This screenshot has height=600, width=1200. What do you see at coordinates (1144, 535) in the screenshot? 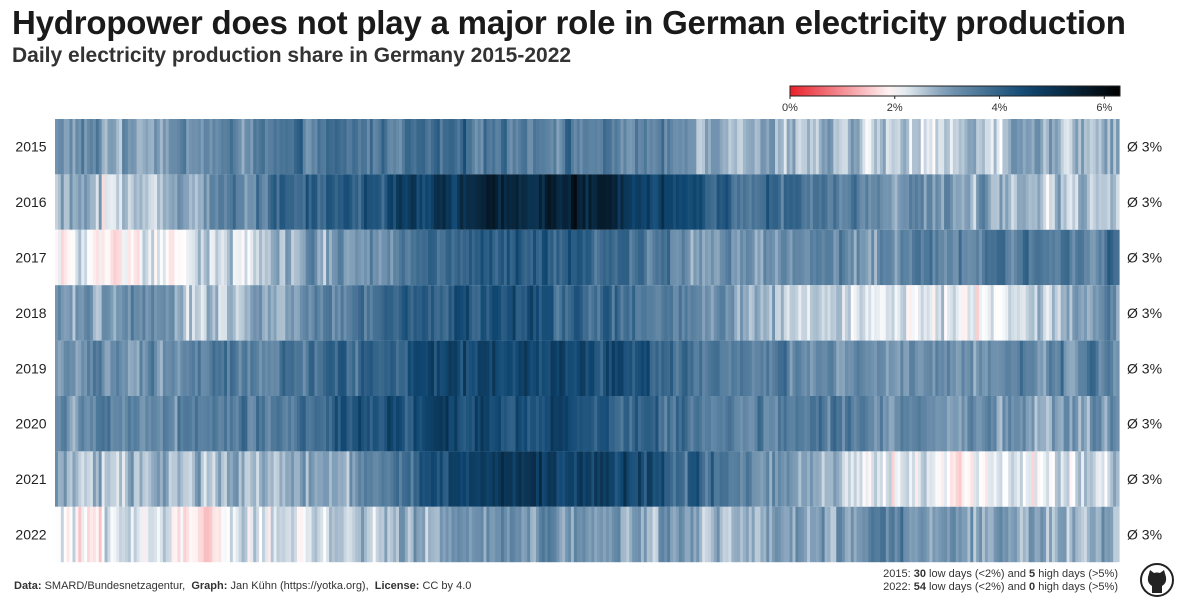
I see `row-average-label: Ø 3%` at bounding box center [1144, 535].